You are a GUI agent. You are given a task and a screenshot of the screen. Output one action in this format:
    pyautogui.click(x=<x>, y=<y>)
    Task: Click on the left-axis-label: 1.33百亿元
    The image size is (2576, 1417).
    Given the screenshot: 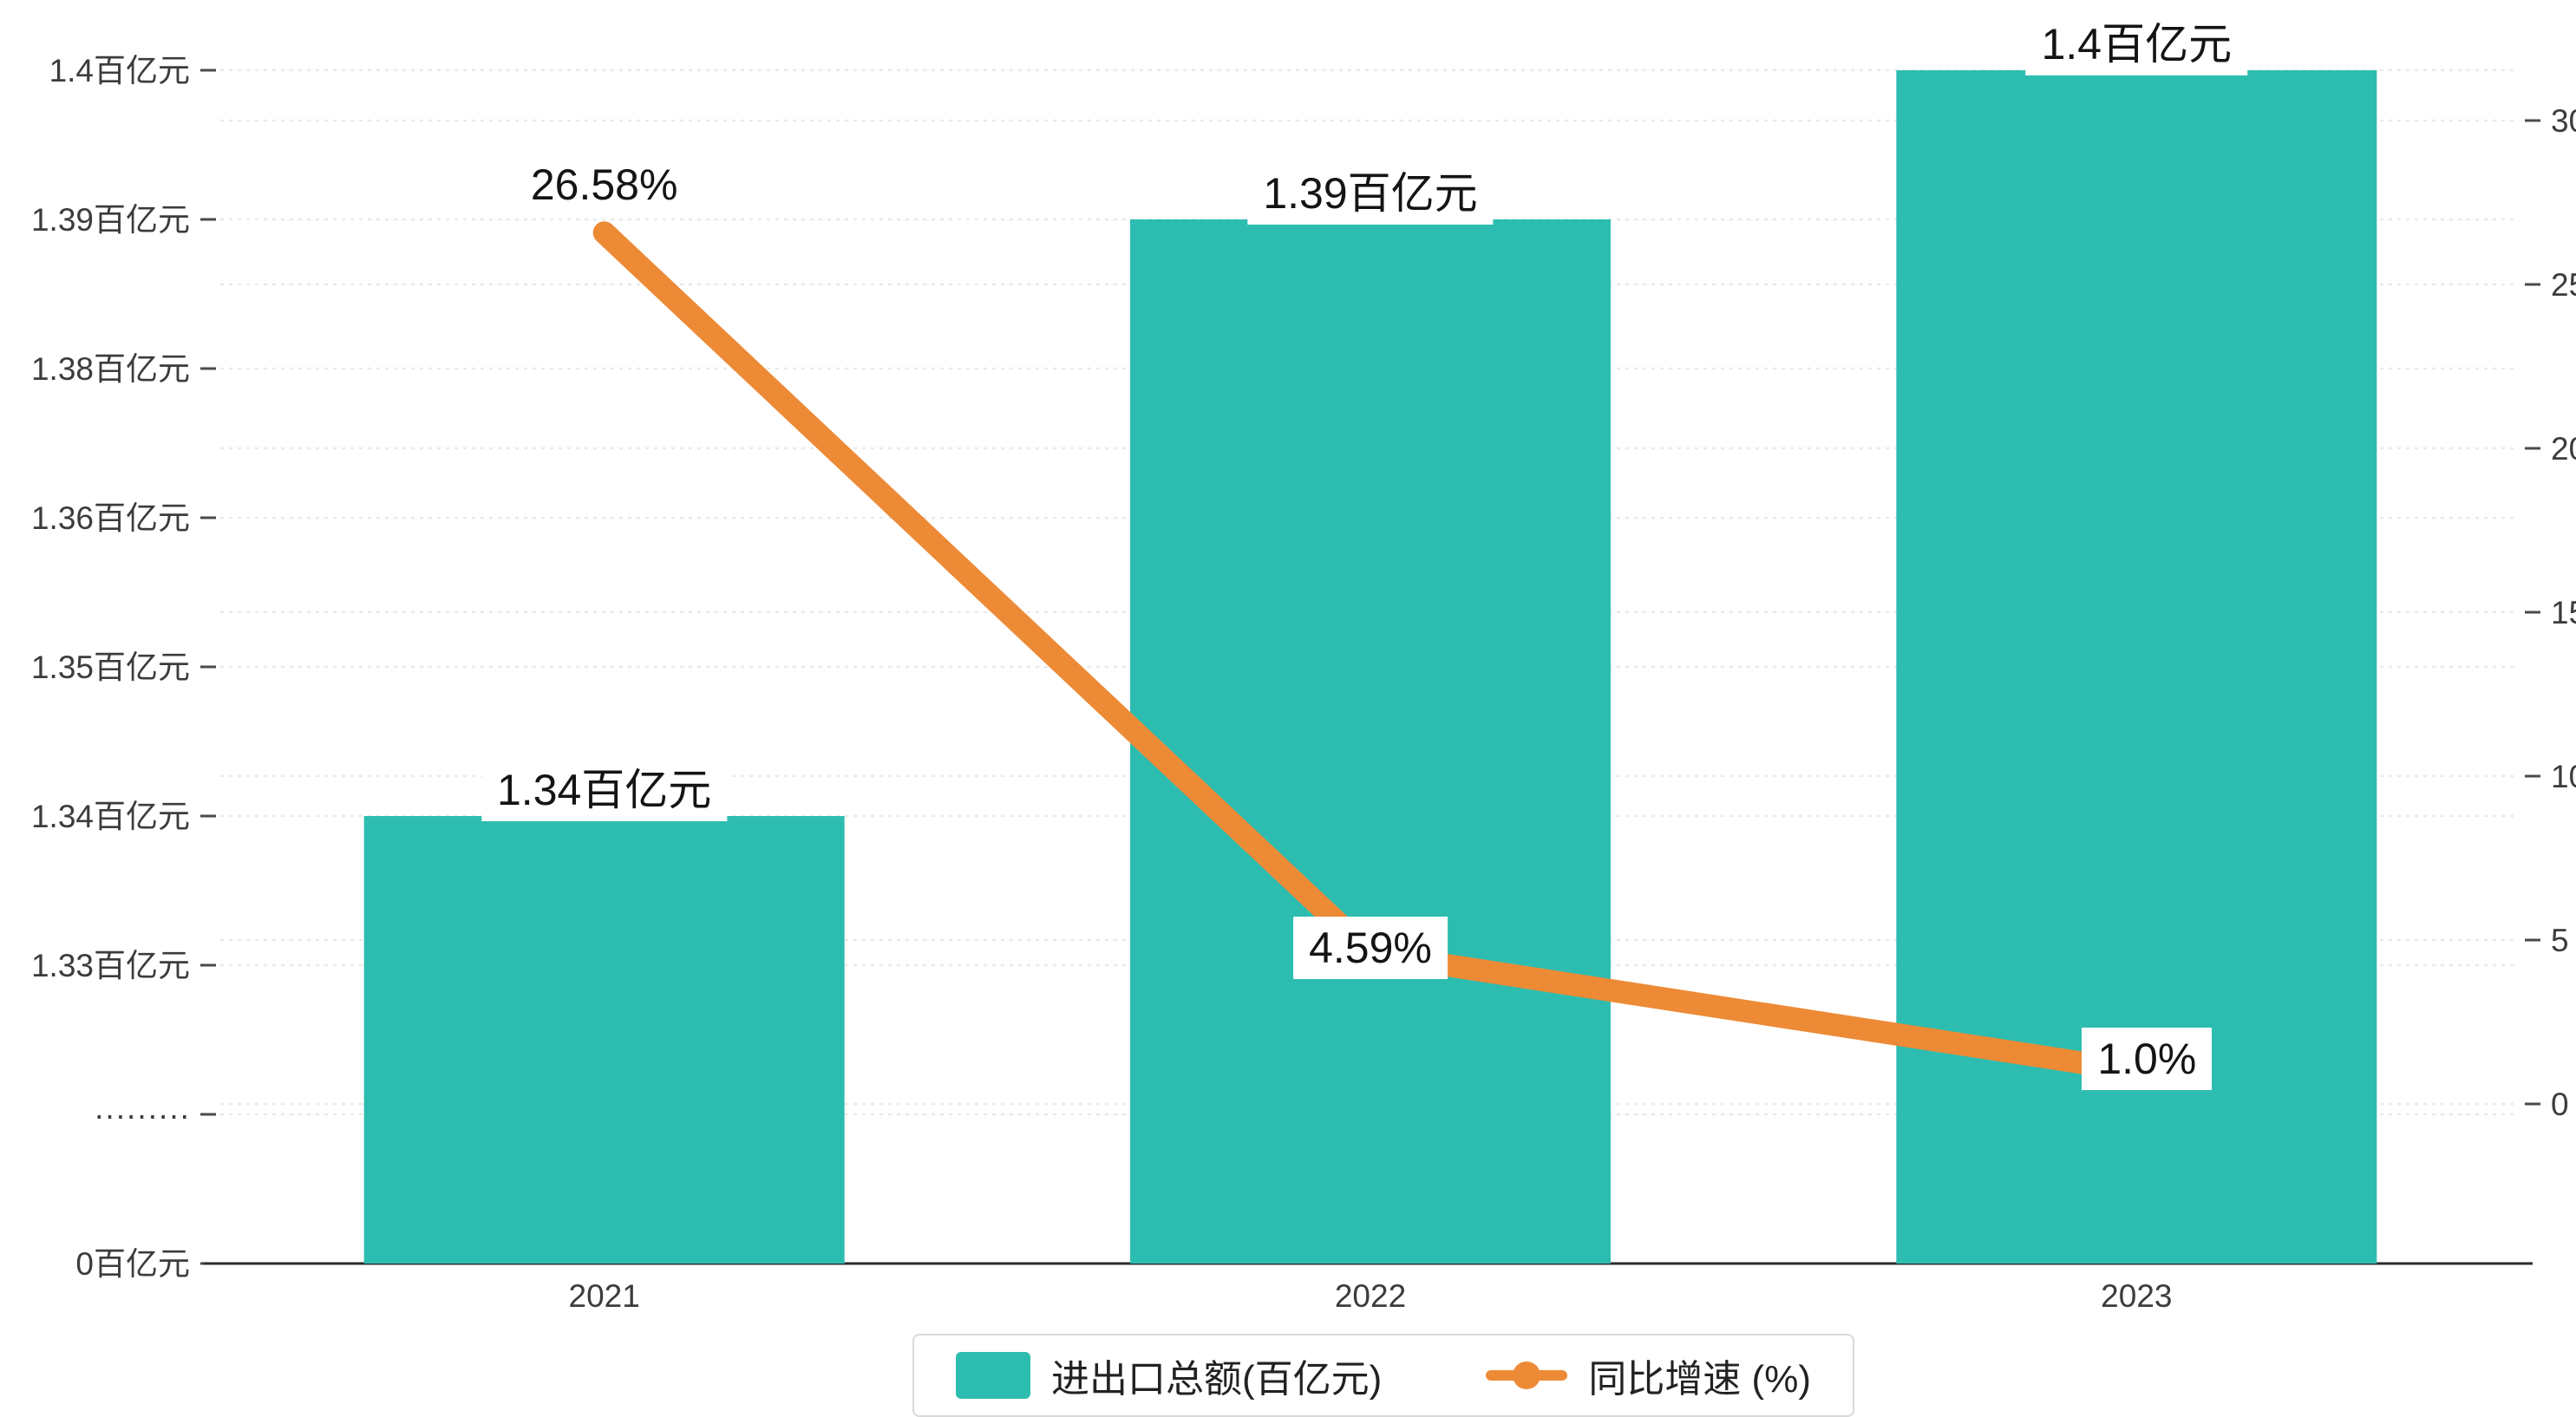 What is the action you would take?
    pyautogui.click(x=110, y=965)
    